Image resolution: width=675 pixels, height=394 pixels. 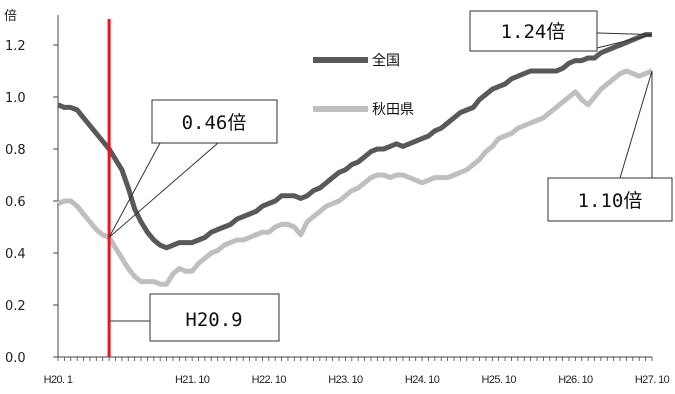 I want to click on callout-marker-date: H20.9, so click(x=195, y=317).